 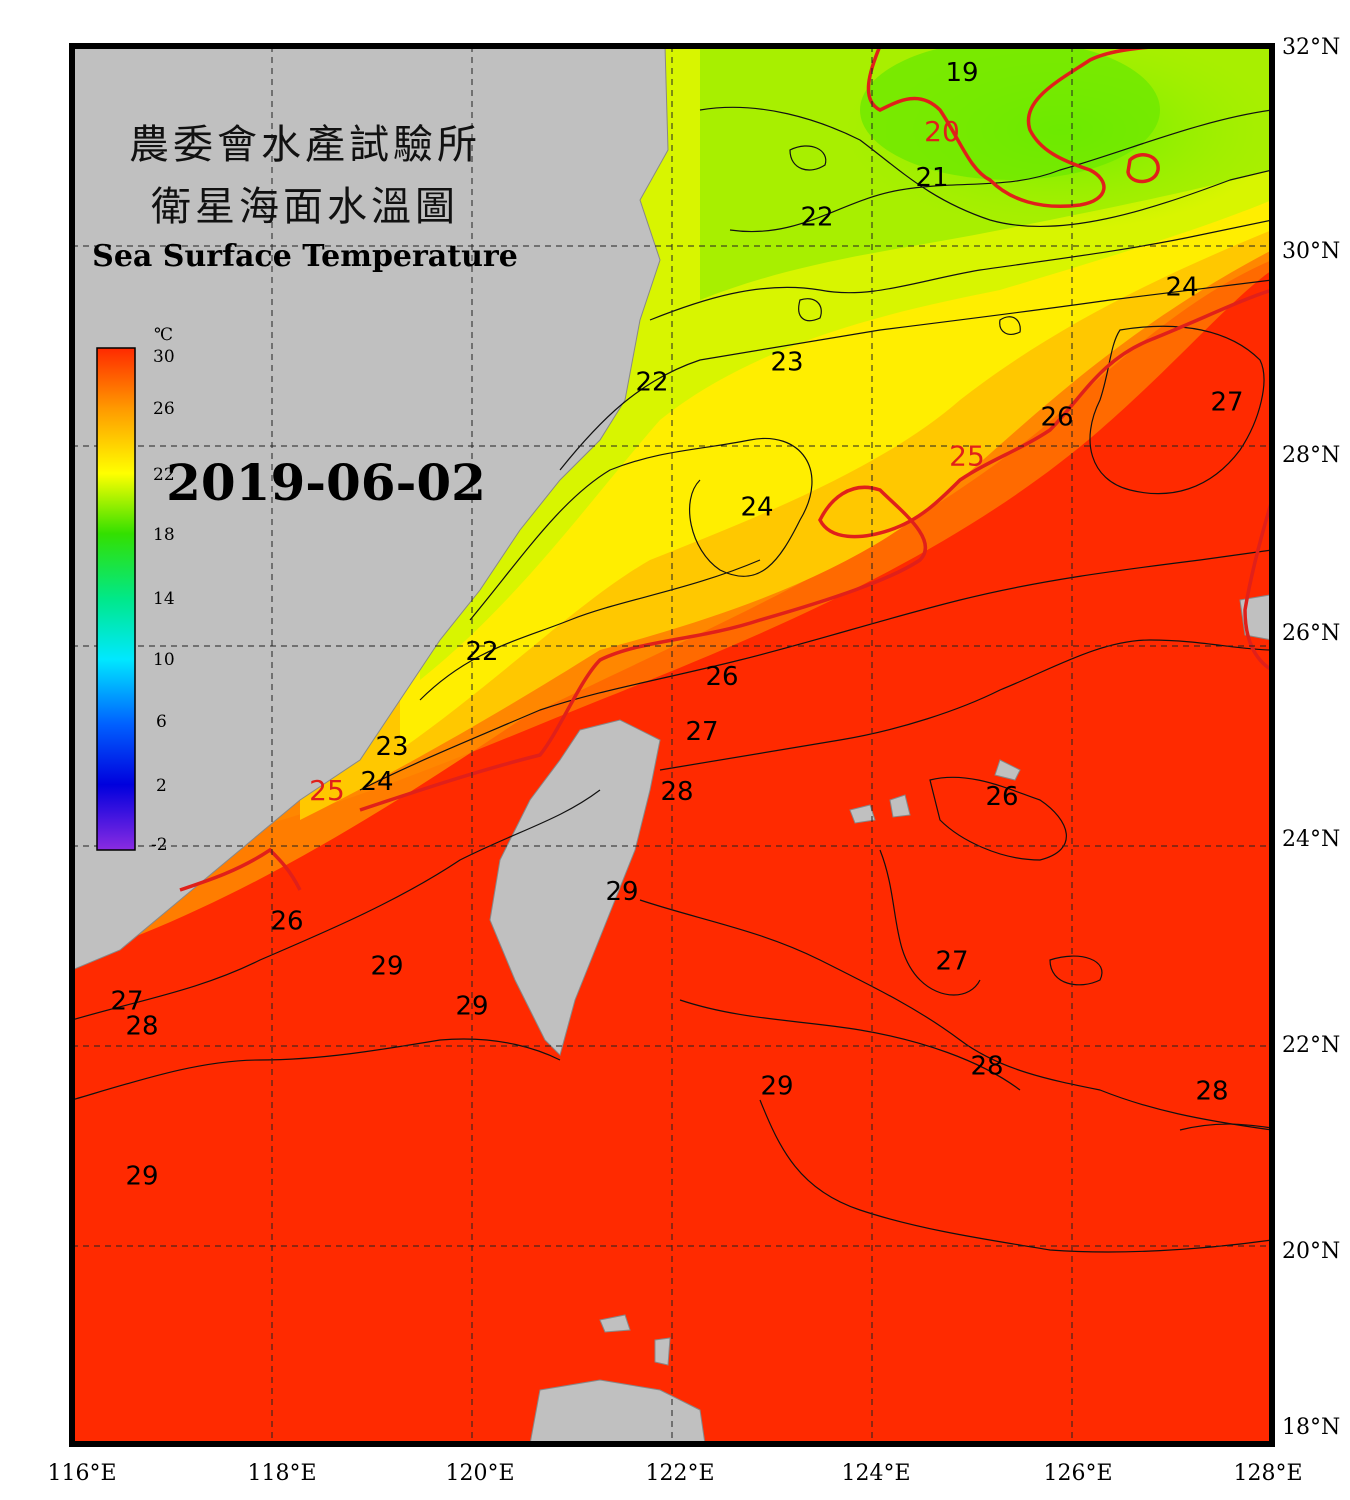 I want to click on lat-label: 26°N, so click(x=1311, y=633).